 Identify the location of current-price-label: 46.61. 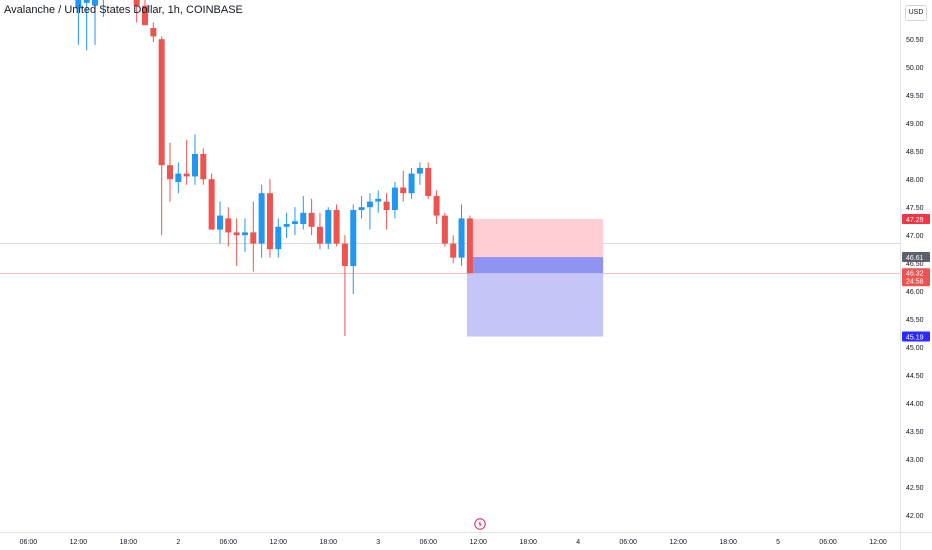
(915, 258).